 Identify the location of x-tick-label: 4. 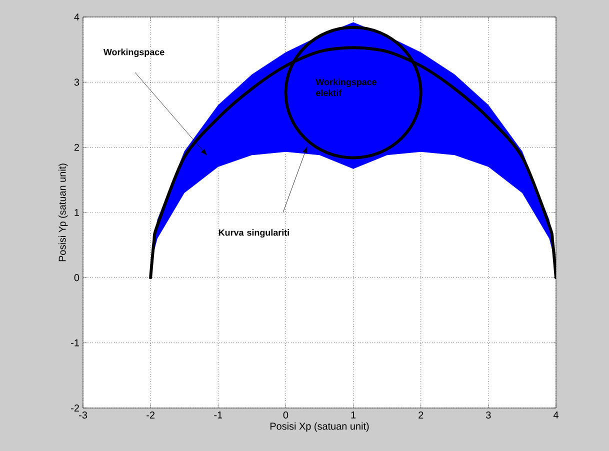
(555, 415).